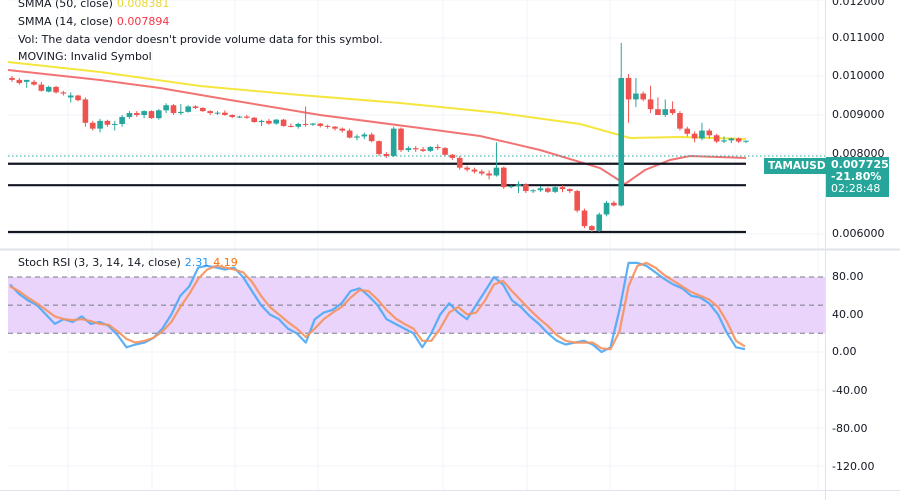  I want to click on stoch-tick: -80.00, so click(850, 428).